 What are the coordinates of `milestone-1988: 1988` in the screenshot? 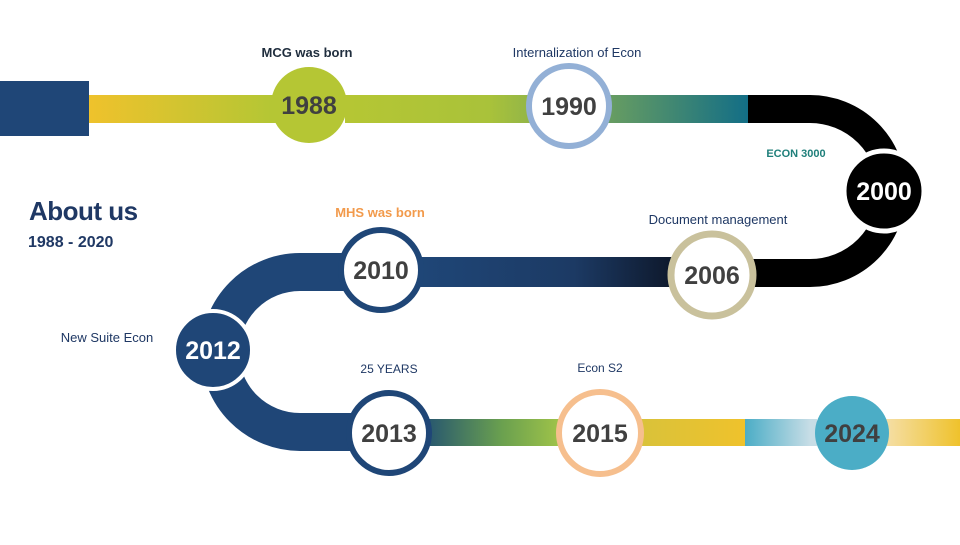 It's located at (309, 105).